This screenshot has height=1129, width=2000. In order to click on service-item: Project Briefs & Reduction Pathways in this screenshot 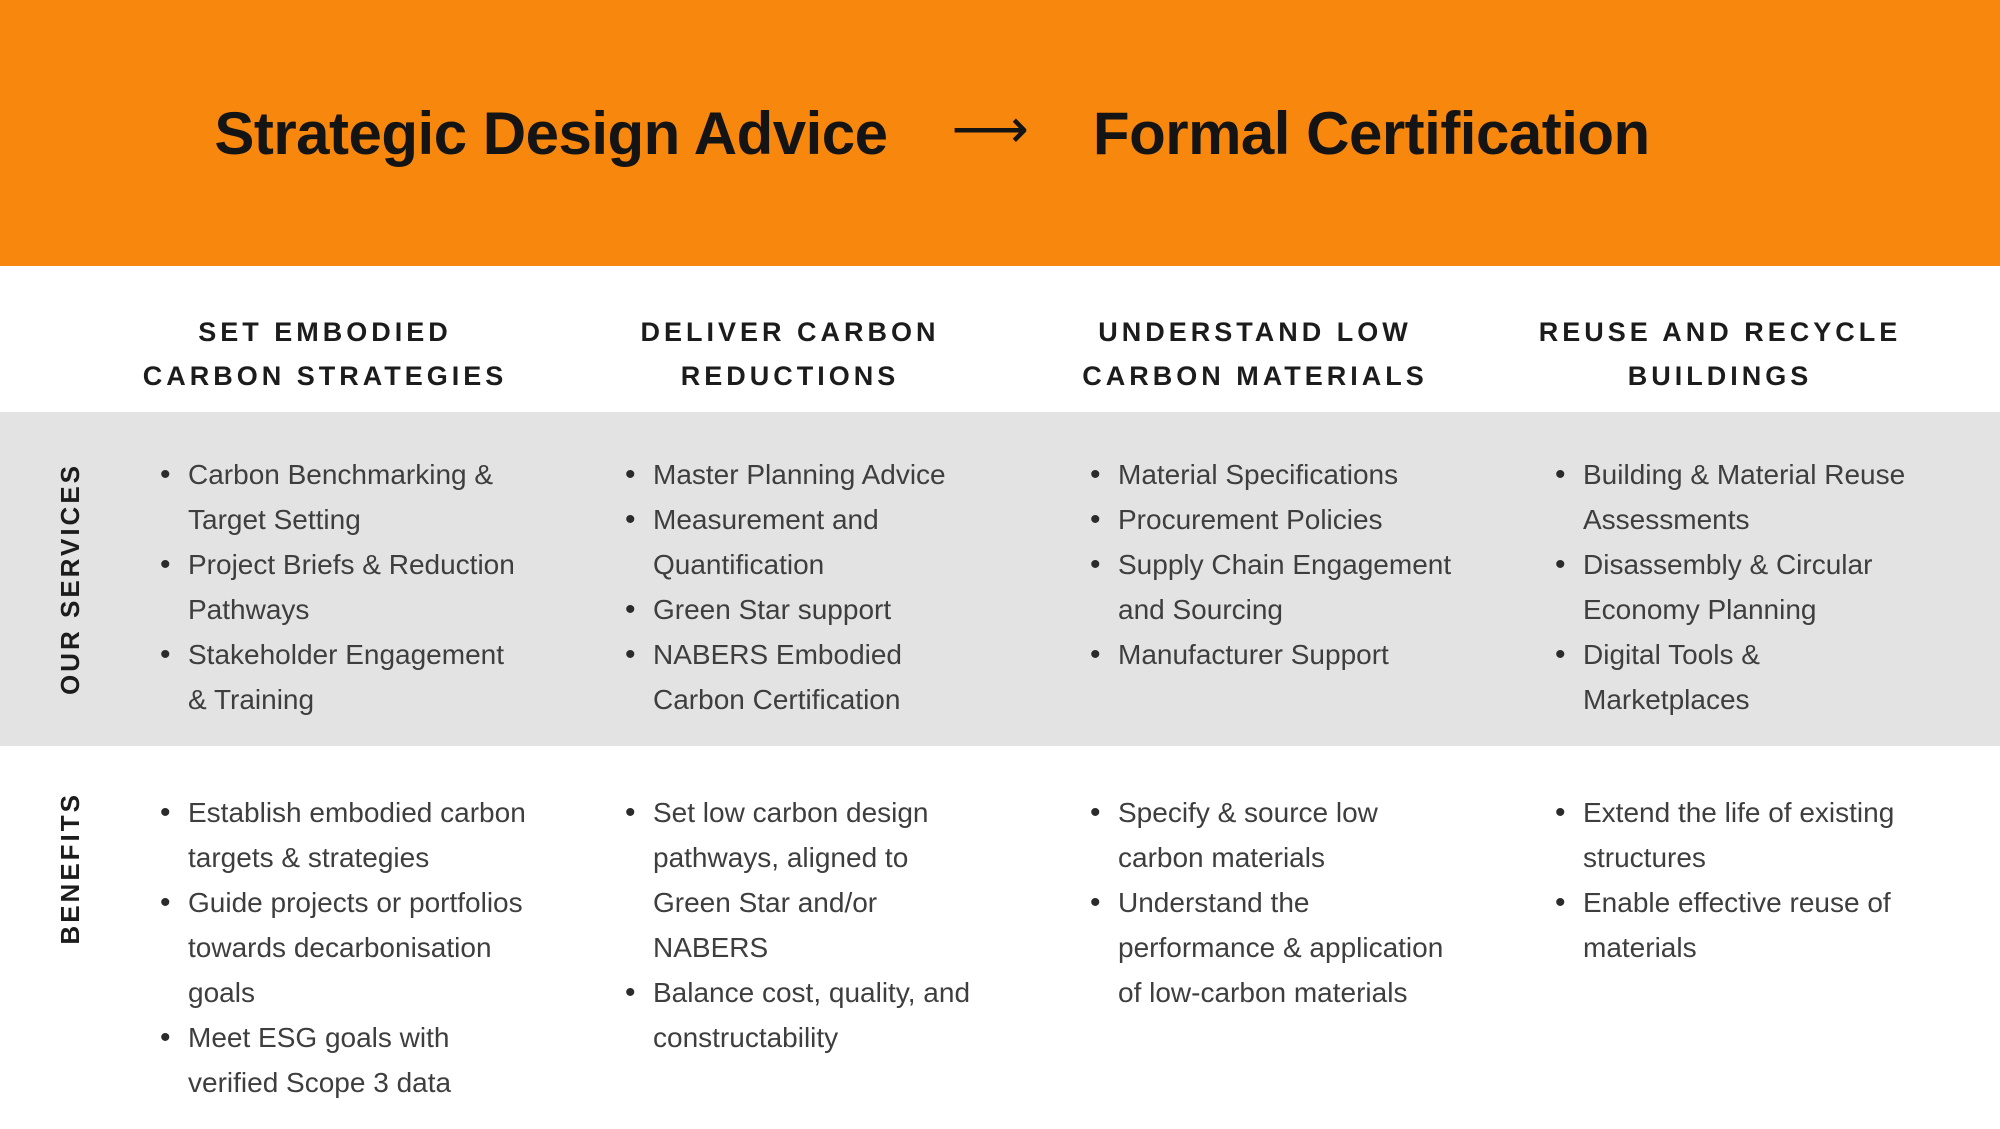, I will do `click(378, 587)`.